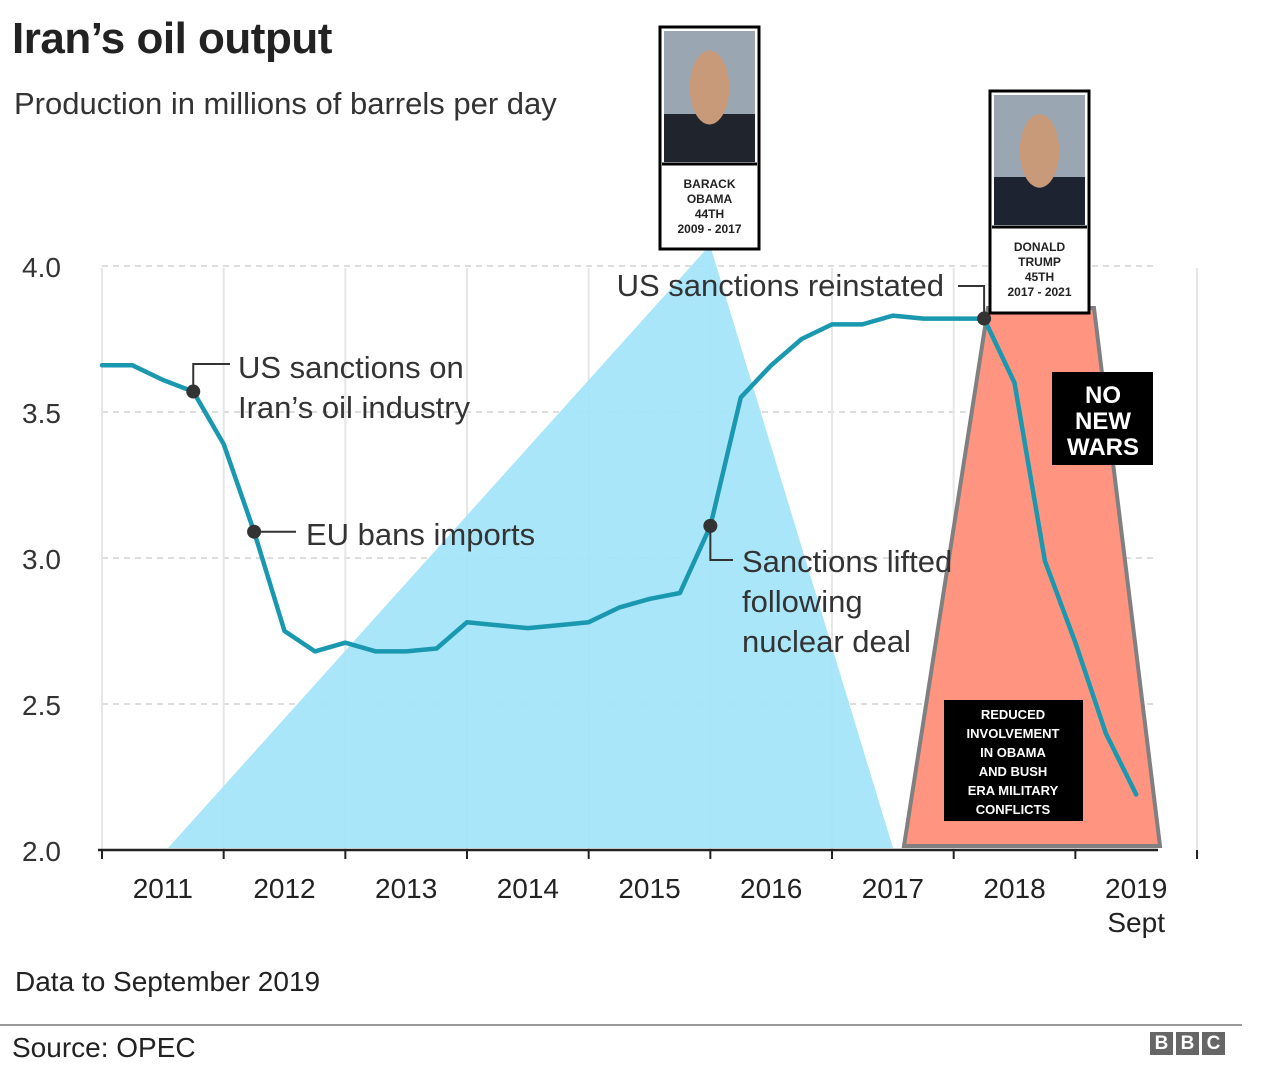  I want to click on y-tick-label: 2.0, so click(41, 851).